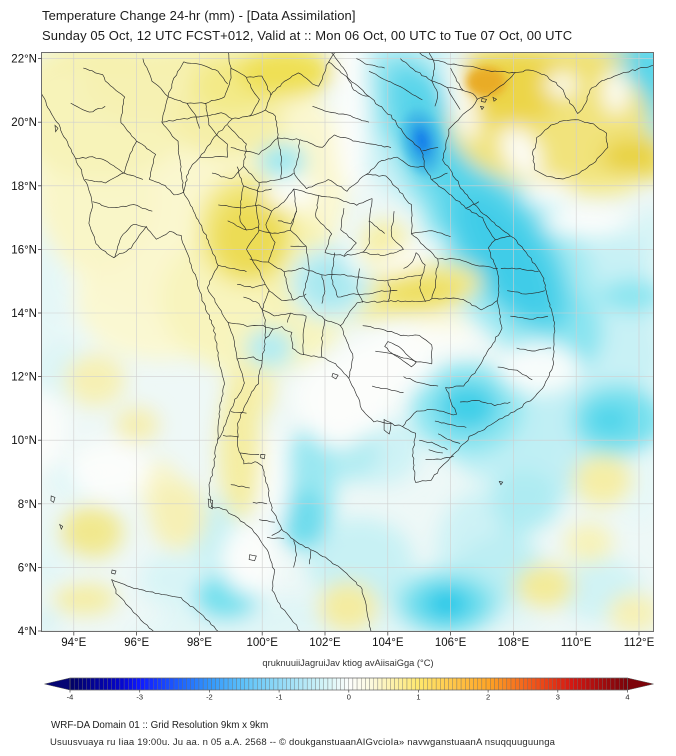 The height and width of the screenshot is (756, 676). What do you see at coordinates (576, 643) in the screenshot?
I see `svg-text: 110°E` at bounding box center [576, 643].